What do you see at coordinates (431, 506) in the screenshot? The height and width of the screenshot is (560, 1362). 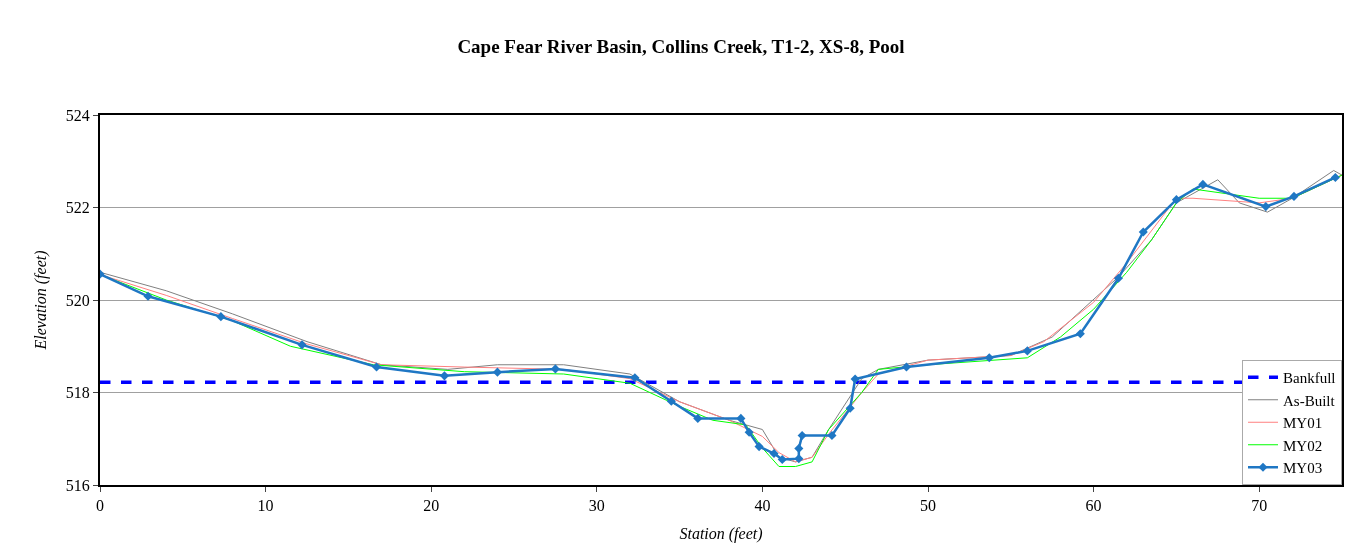 I see `x-tick-label: 20` at bounding box center [431, 506].